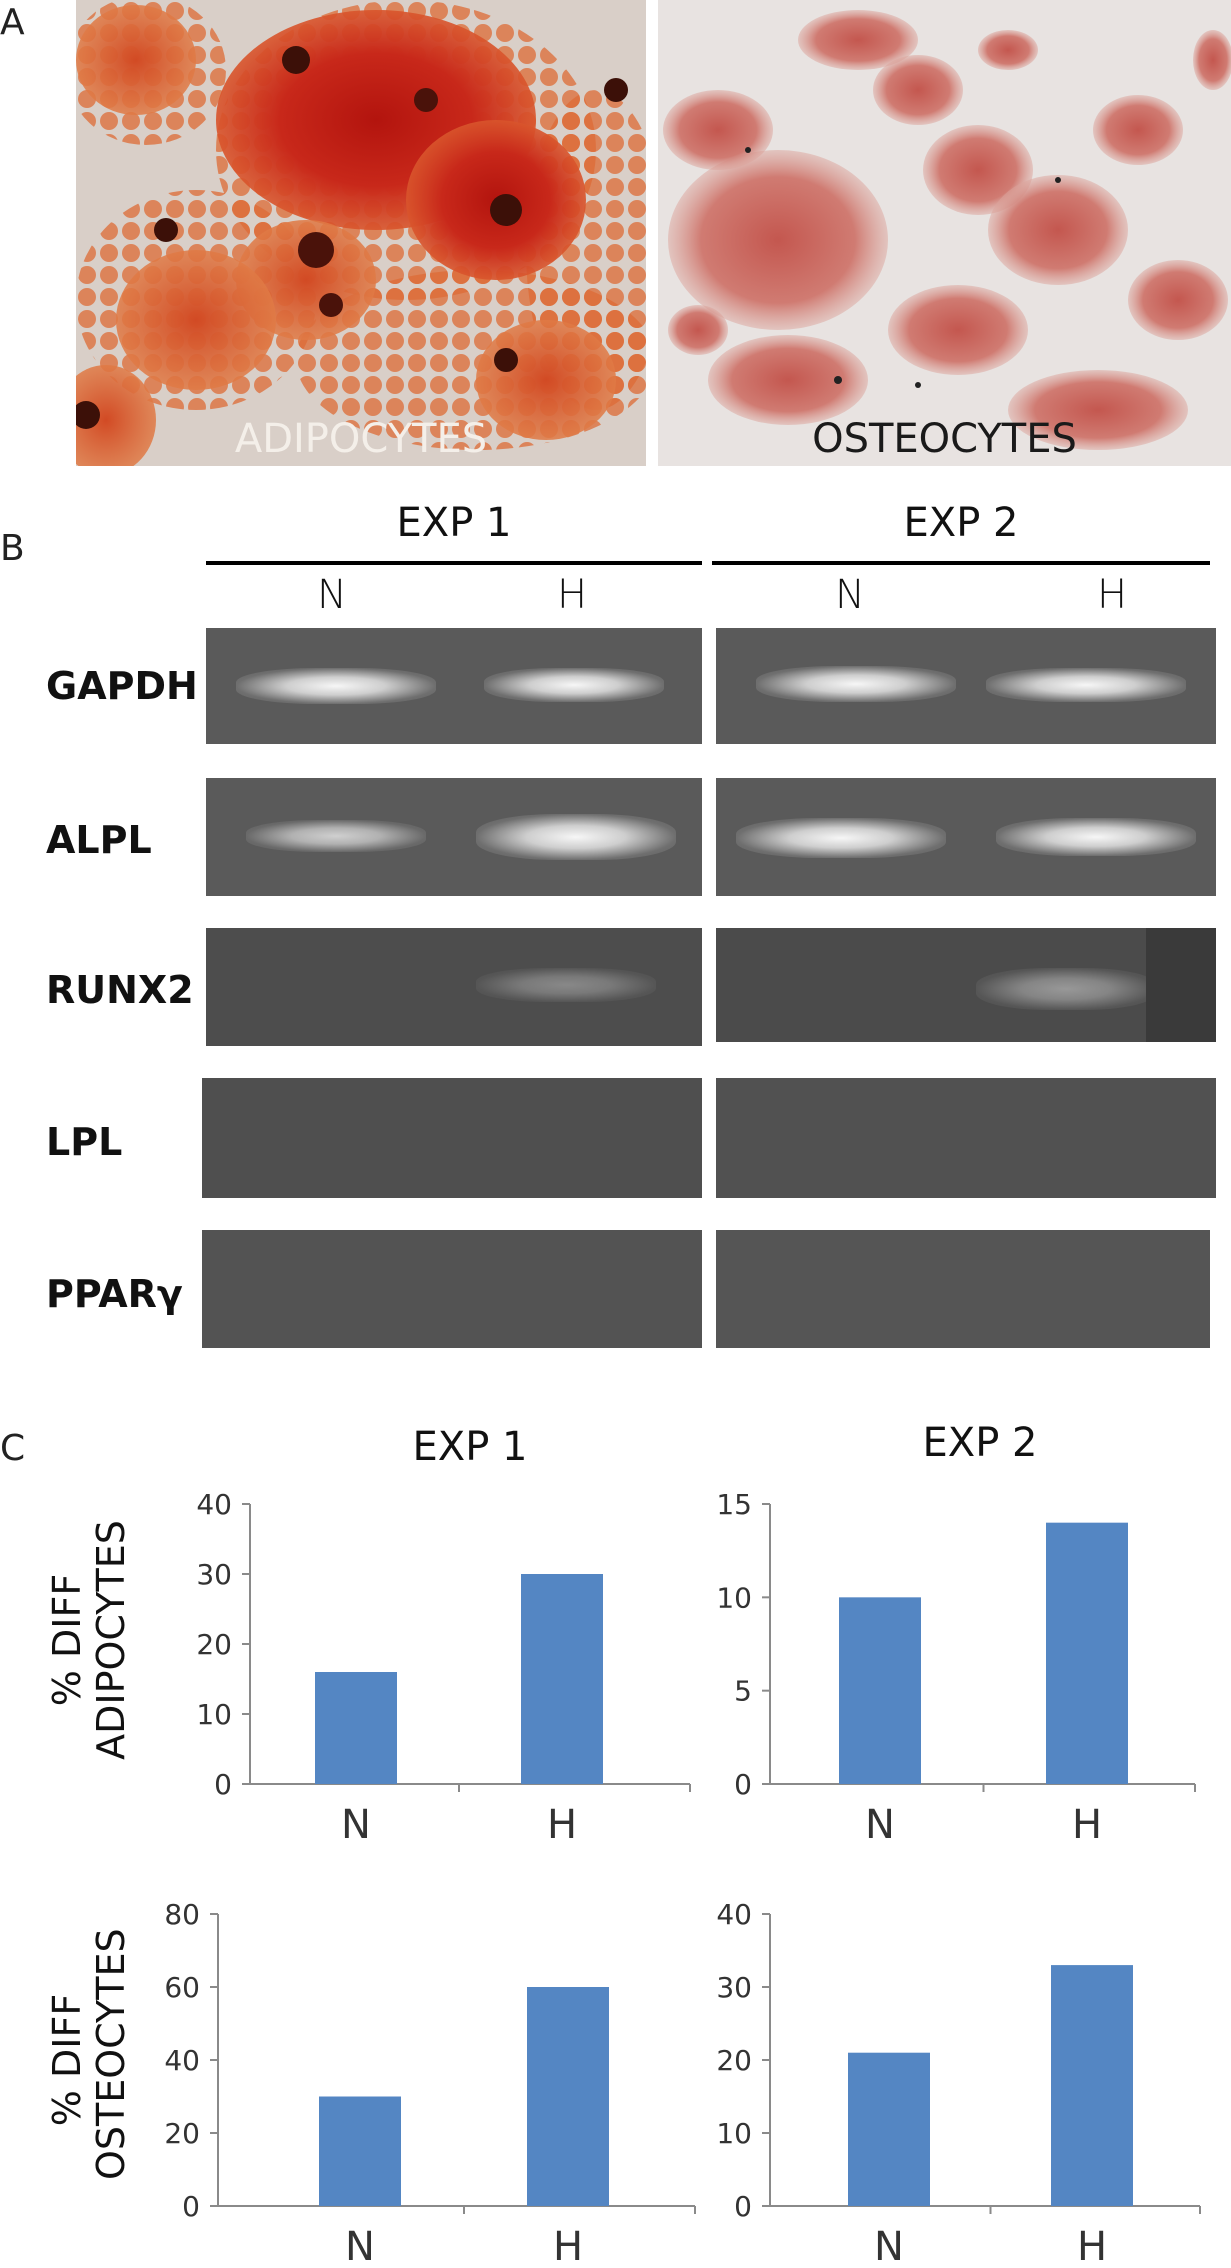  I want to click on ylabel-adipocytes-line1: % DIFF, so click(67, 1640).